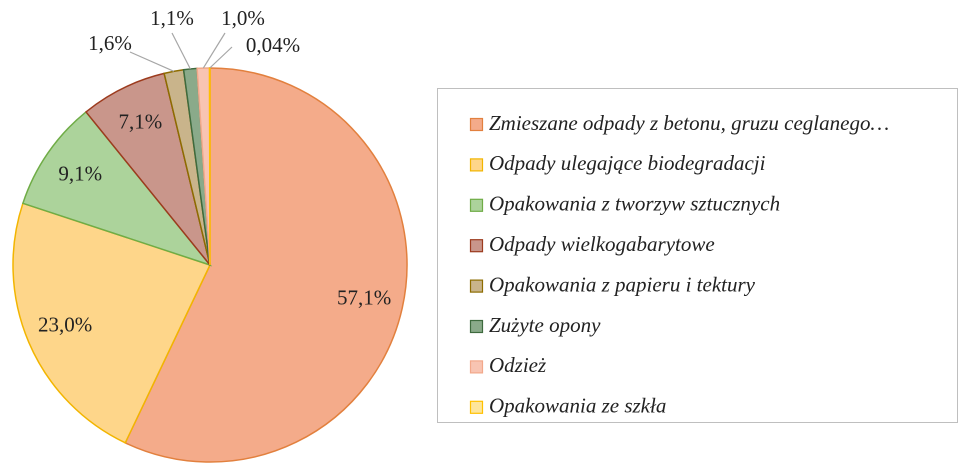 This screenshot has width=961, height=463. I want to click on data-label: 1,6%, so click(110, 43).